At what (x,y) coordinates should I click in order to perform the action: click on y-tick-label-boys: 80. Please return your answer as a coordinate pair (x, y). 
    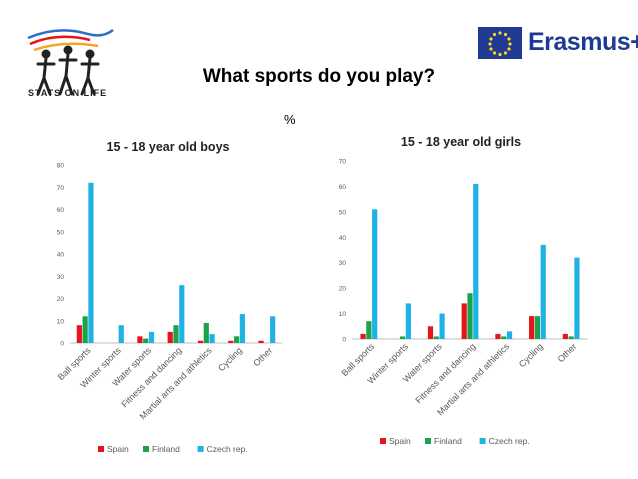
    Looking at the image, I should click on (61, 166).